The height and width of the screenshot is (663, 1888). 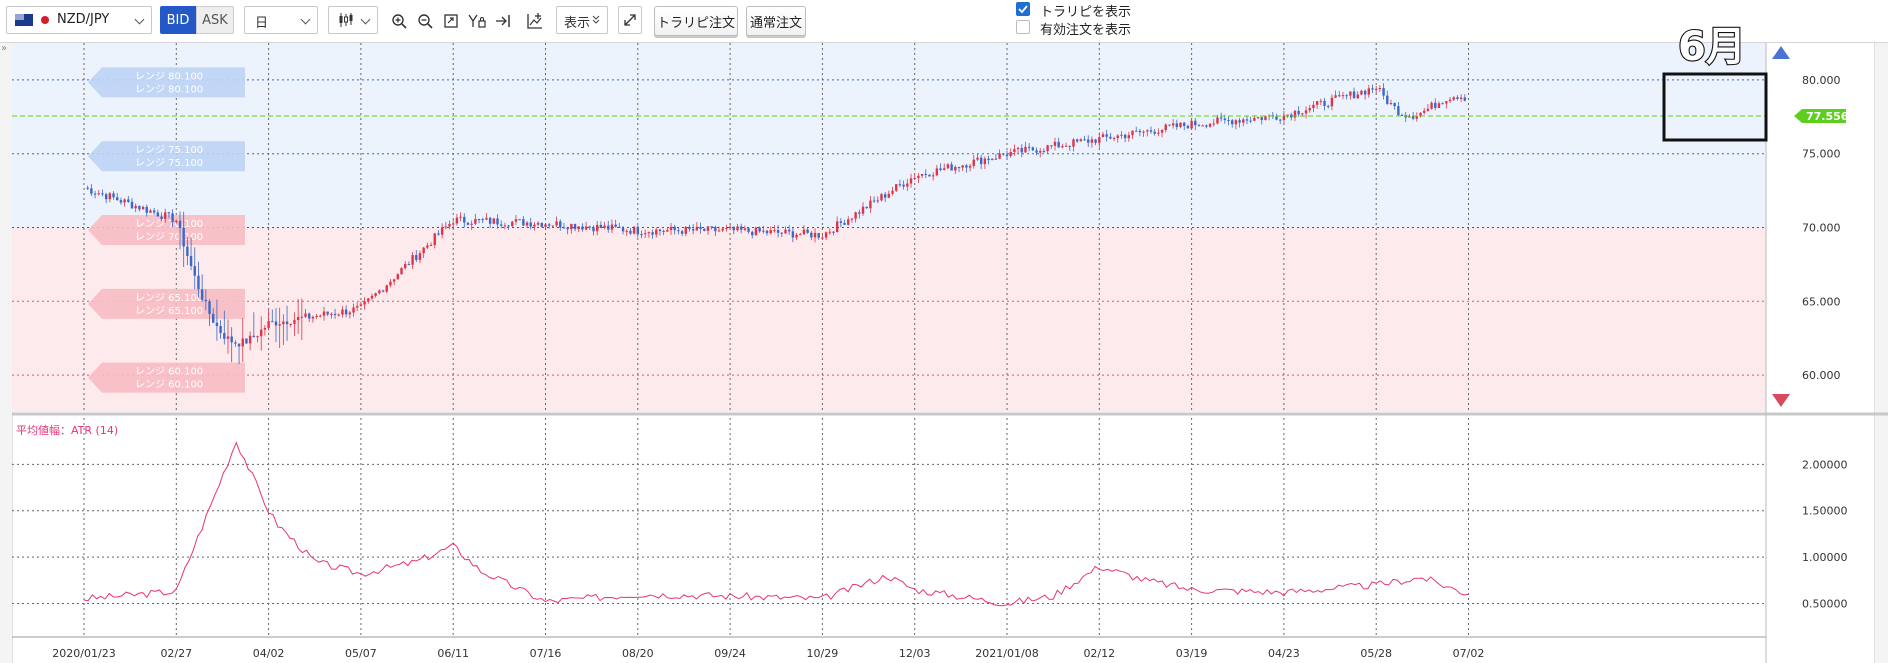 What do you see at coordinates (503, 21) in the screenshot?
I see `scroll-to-latest-icon` at bounding box center [503, 21].